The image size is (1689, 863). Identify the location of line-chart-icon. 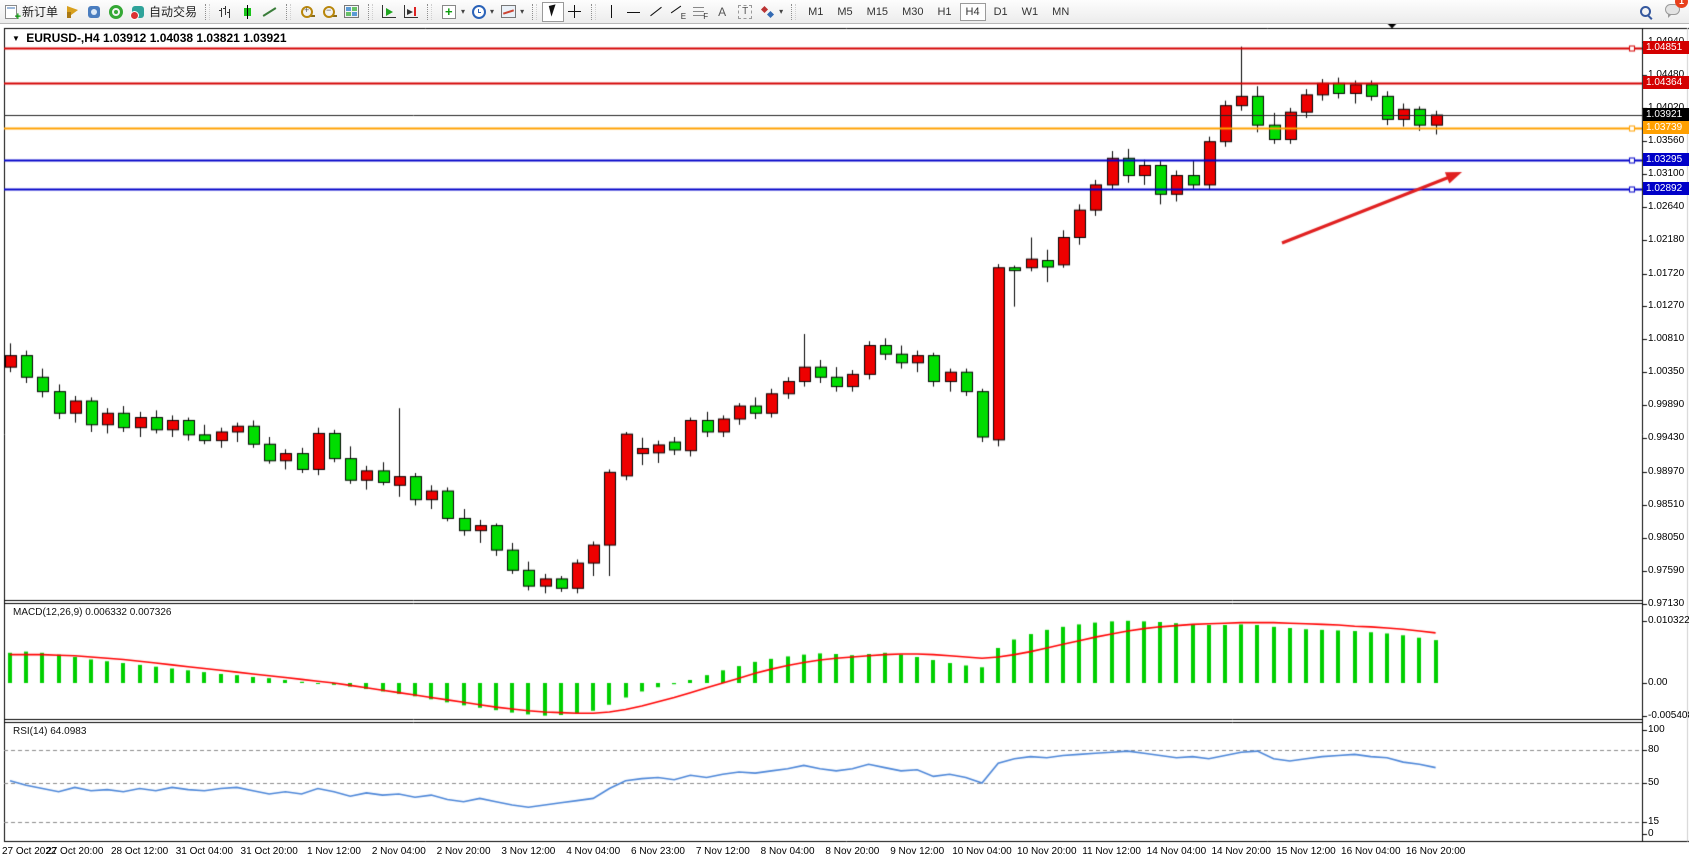
(270, 12).